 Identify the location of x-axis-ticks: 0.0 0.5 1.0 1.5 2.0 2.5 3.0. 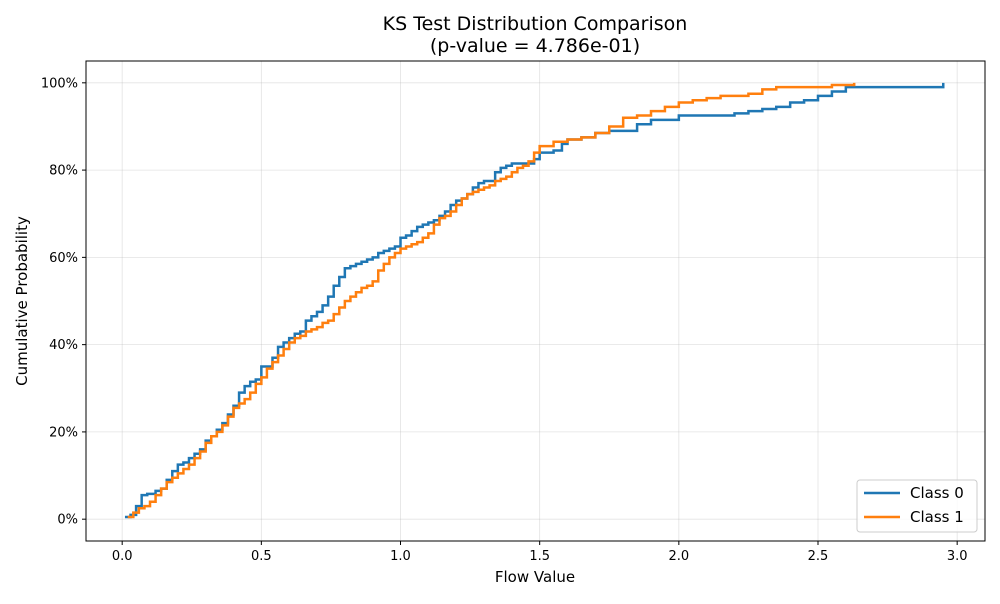
(540, 552).